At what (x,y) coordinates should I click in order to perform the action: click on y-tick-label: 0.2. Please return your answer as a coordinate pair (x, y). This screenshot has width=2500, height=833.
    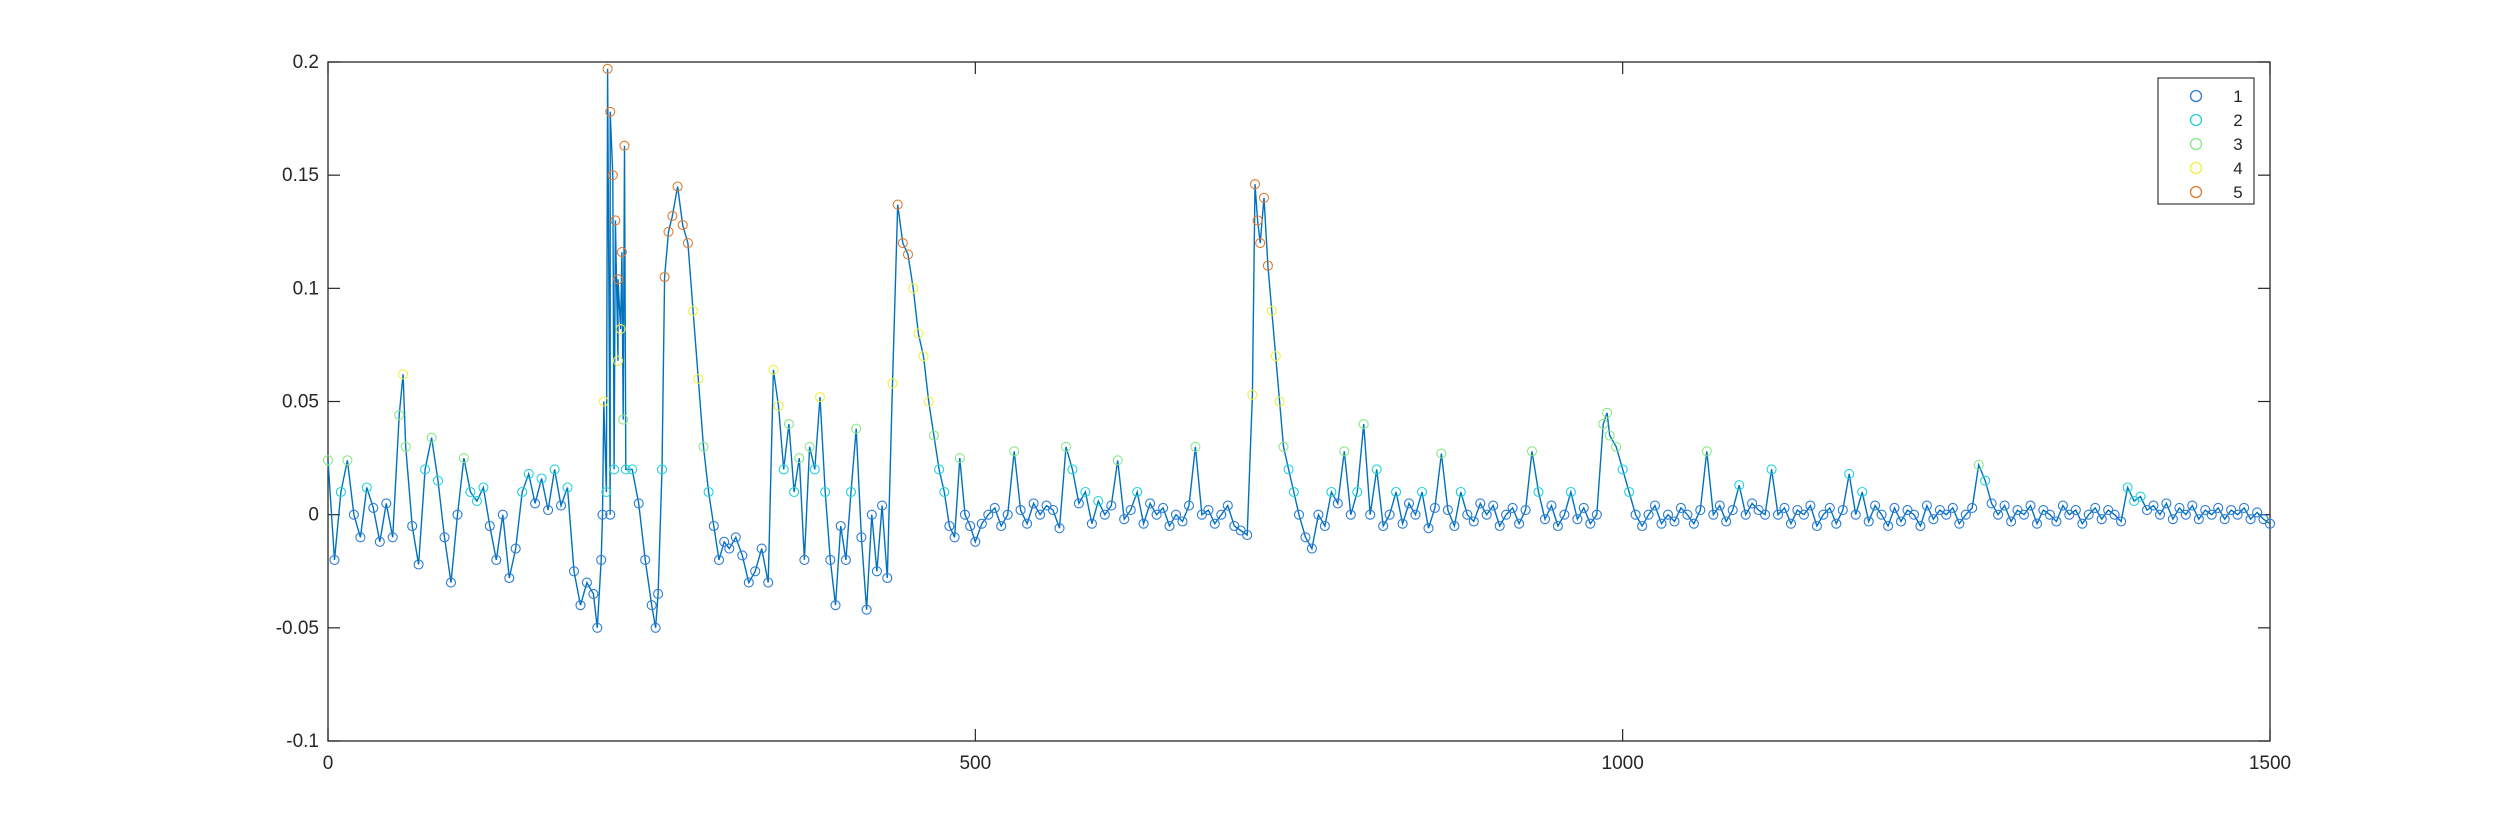
    Looking at the image, I should click on (306, 62).